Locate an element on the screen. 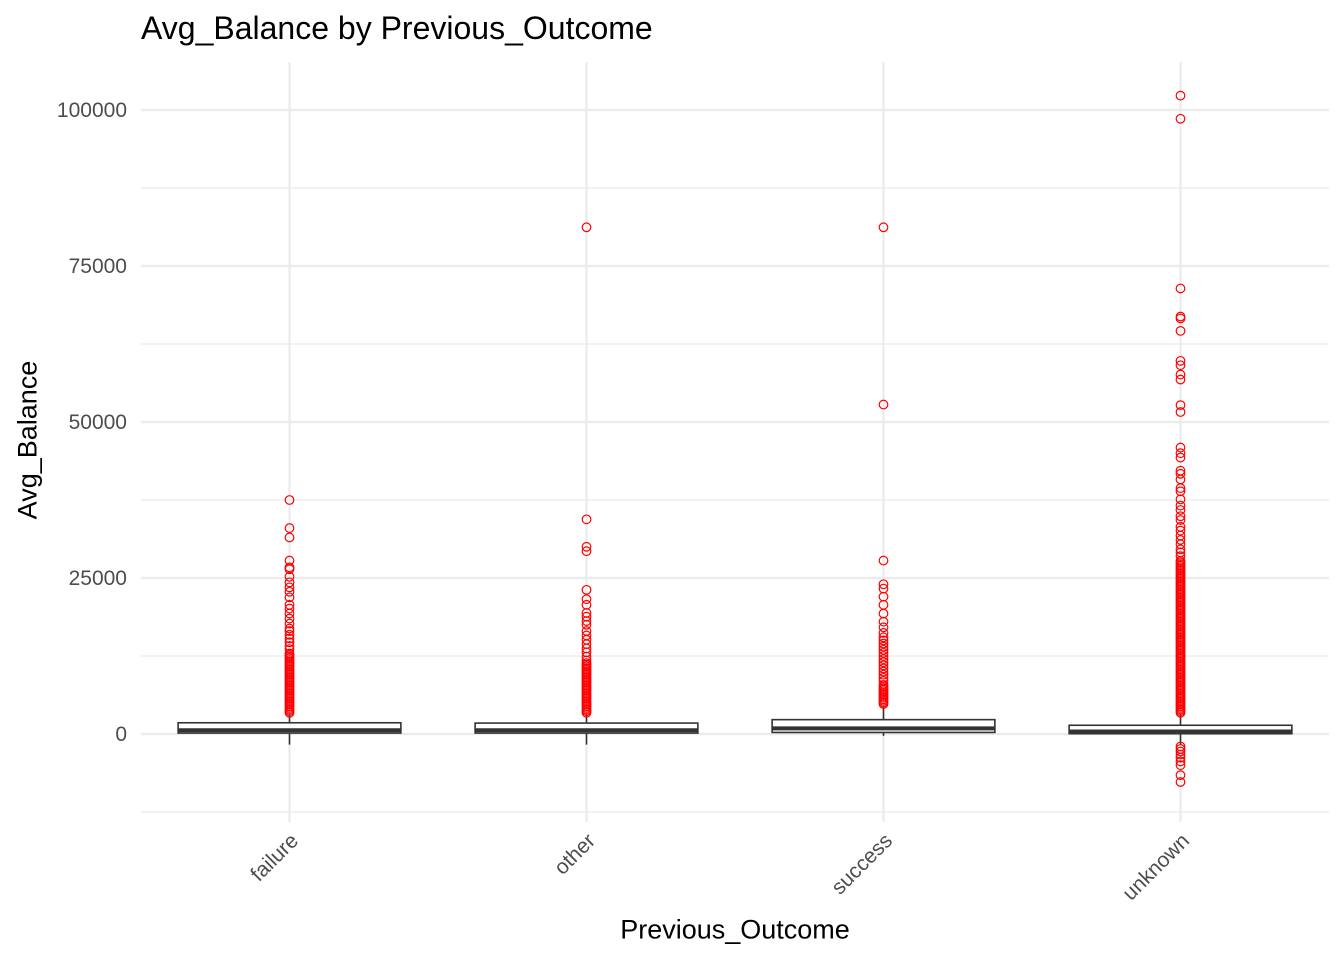 The height and width of the screenshot is (960, 1344). box-failure is located at coordinates (289, 729).